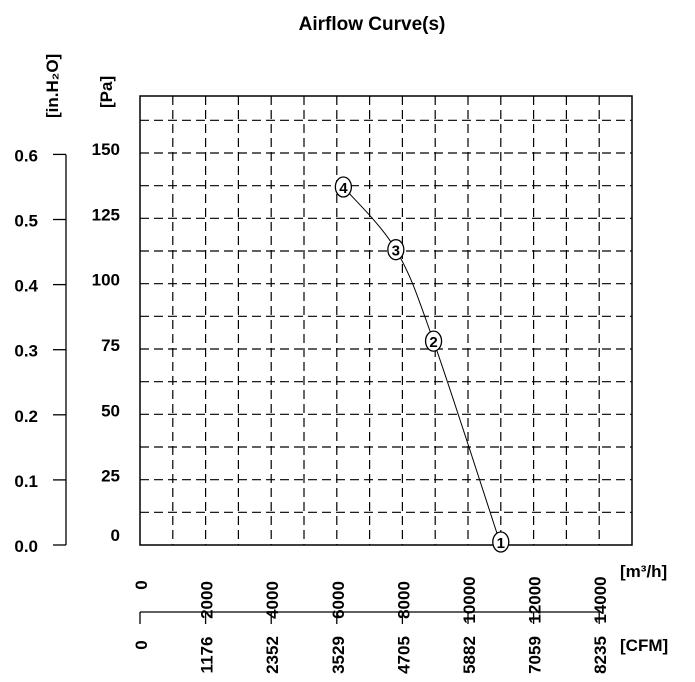 The width and height of the screenshot is (695, 682). Describe the element at coordinates (106, 214) in the screenshot. I see `y-tick-label: 125` at that location.